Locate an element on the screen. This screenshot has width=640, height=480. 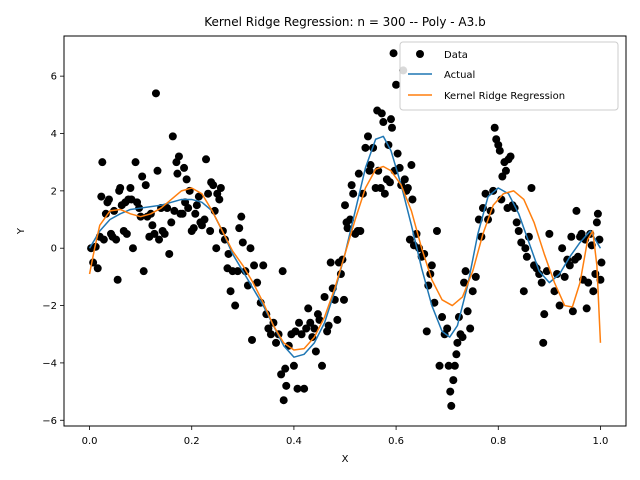
y-tick-label: 4 is located at coordinates (54, 134).